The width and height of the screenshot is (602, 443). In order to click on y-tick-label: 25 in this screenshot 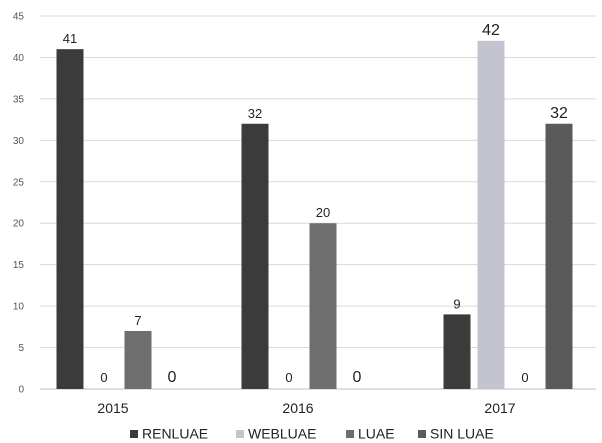, I will do `click(19, 182)`.